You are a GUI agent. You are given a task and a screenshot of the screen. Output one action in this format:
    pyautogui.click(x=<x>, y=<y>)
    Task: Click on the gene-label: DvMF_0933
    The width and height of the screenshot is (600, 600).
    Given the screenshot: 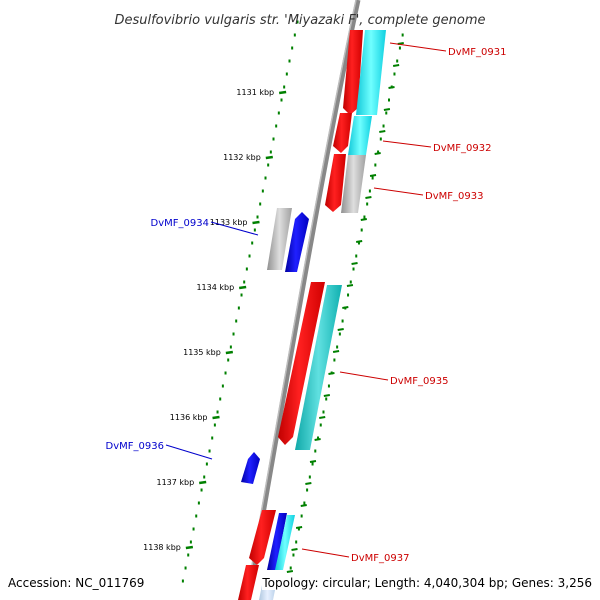 What is the action you would take?
    pyautogui.click(x=454, y=196)
    